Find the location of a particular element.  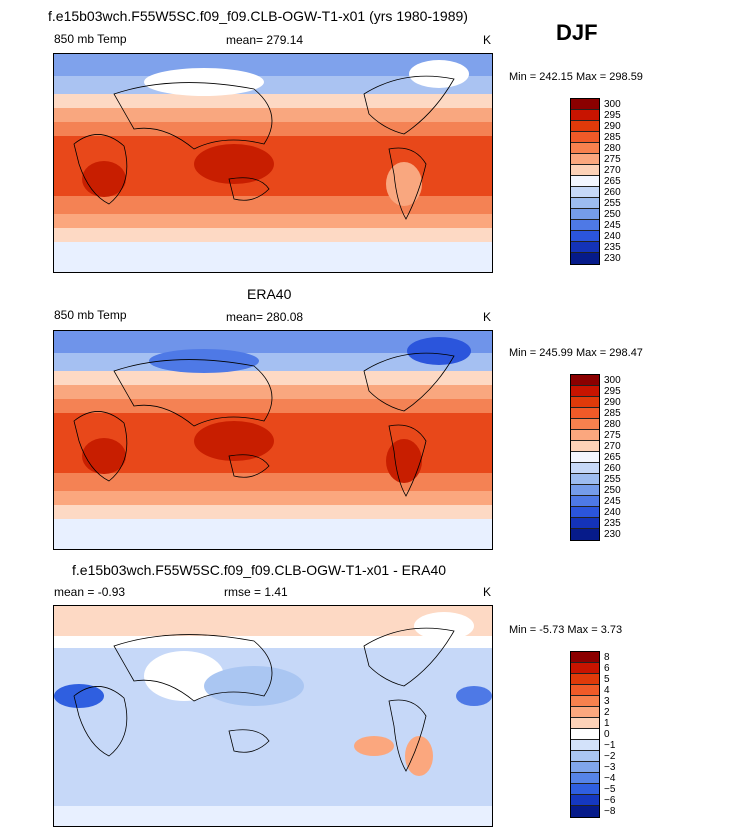

colorbar-level-label: 295 is located at coordinates (612, 391).